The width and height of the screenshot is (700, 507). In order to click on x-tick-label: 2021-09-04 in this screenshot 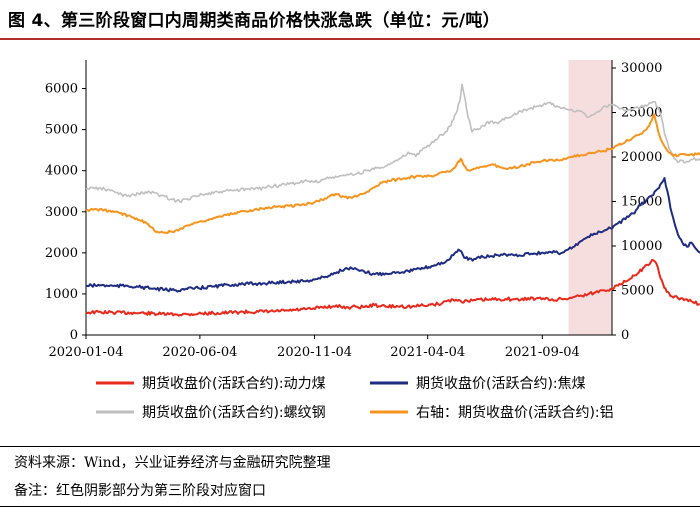, I will do `click(542, 352)`.